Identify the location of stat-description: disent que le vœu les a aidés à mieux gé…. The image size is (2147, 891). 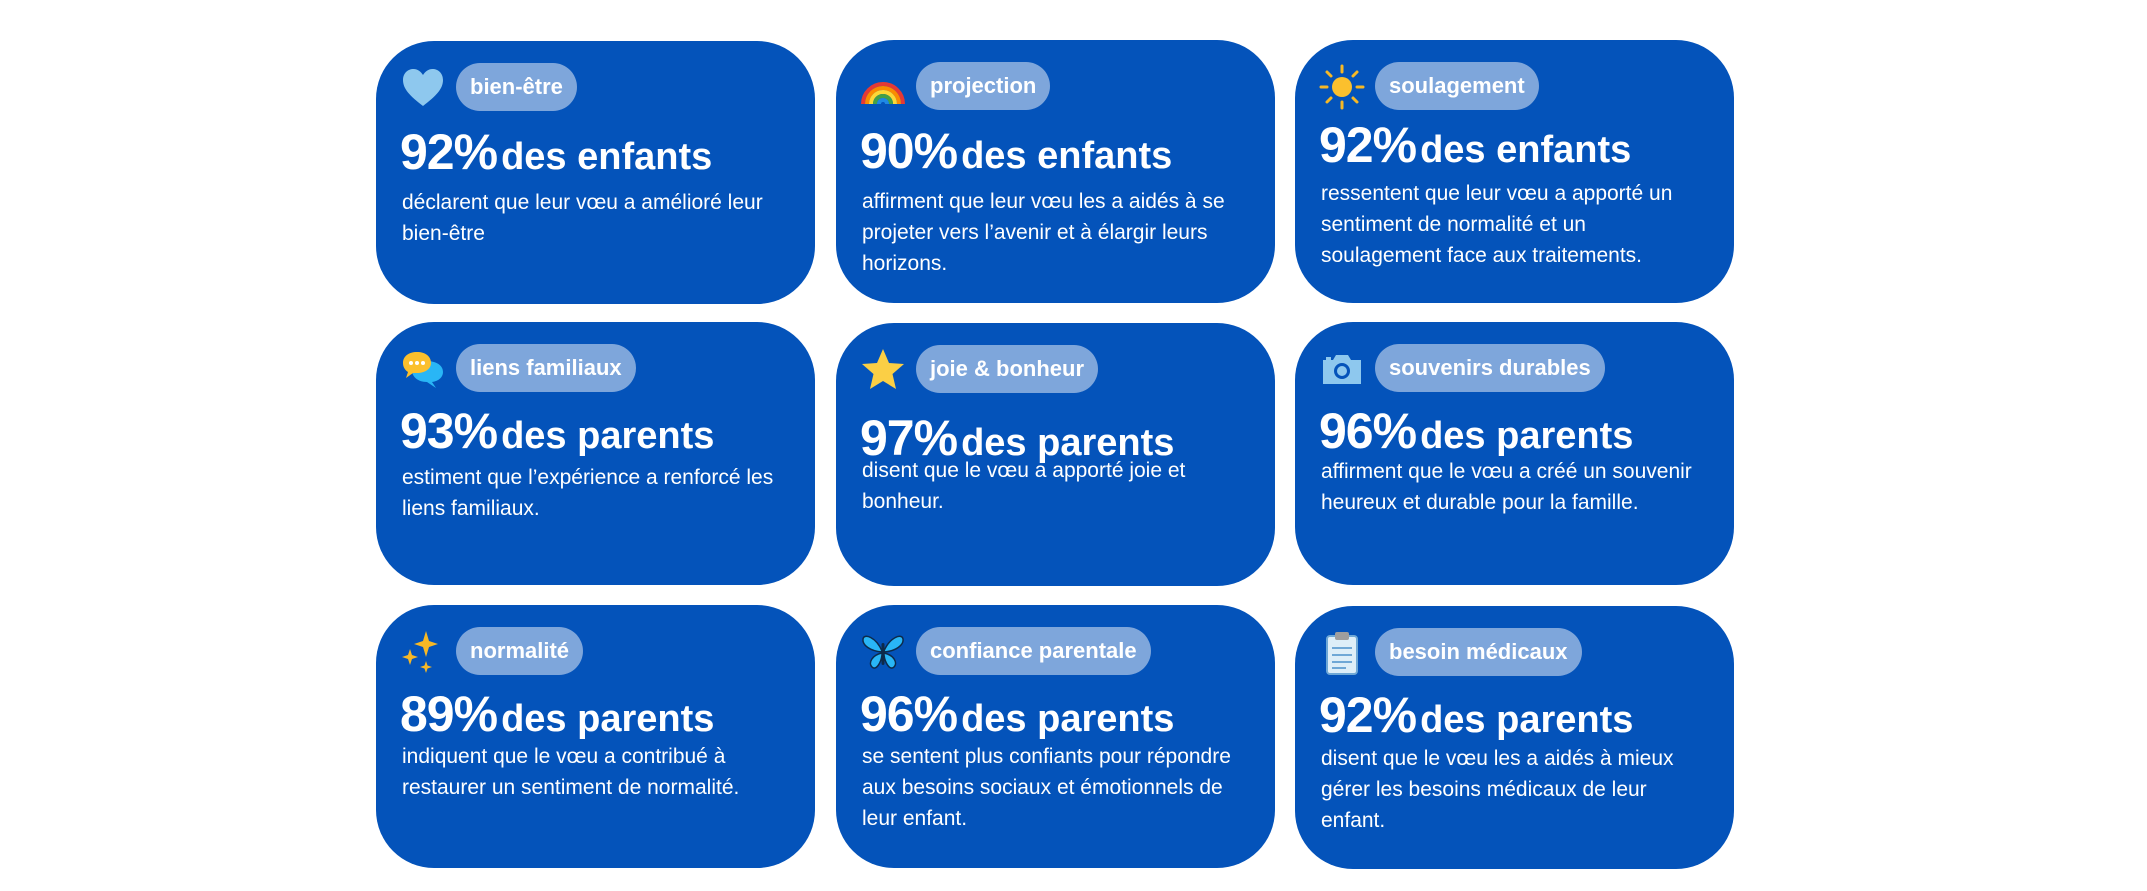
(1497, 789).